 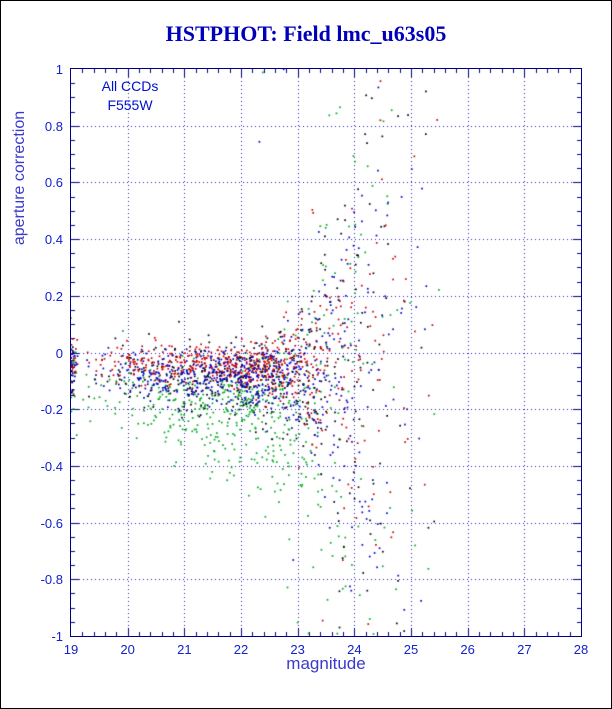 I want to click on x-tick-label: 21, so click(x=184, y=649).